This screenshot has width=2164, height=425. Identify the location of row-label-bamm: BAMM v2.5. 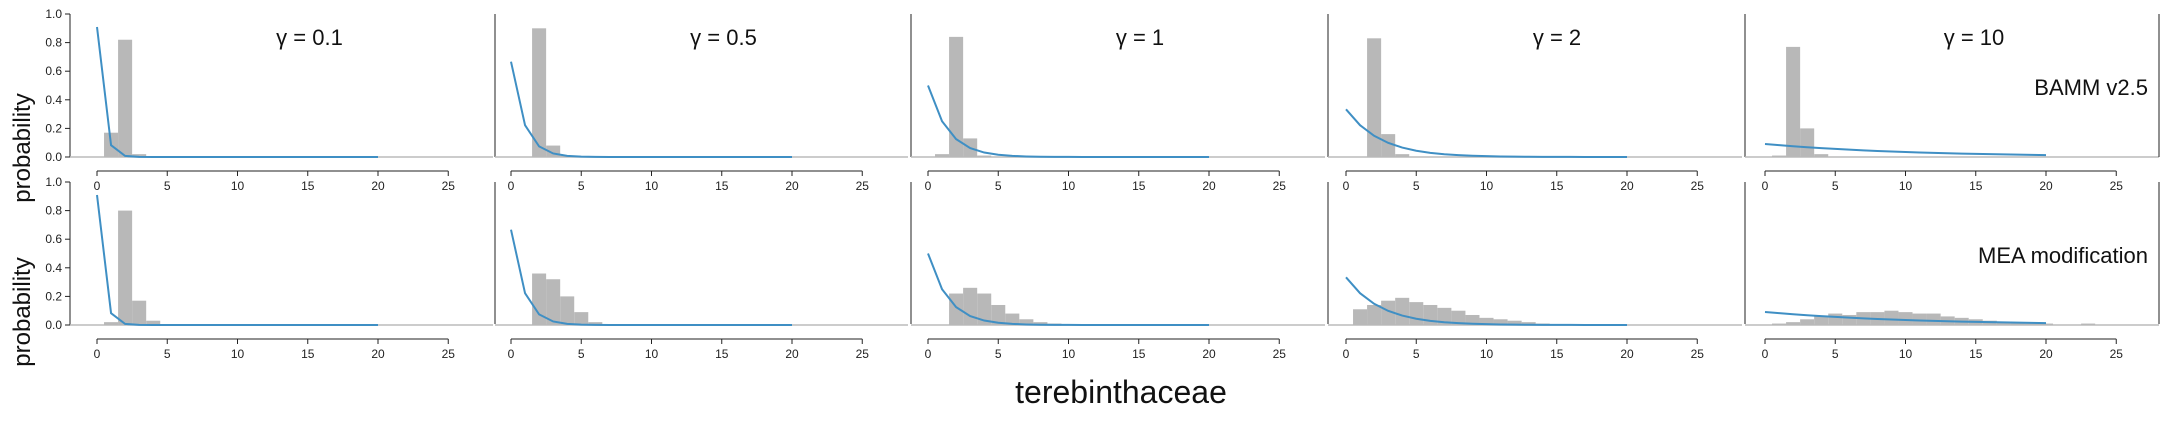
(2091, 87).